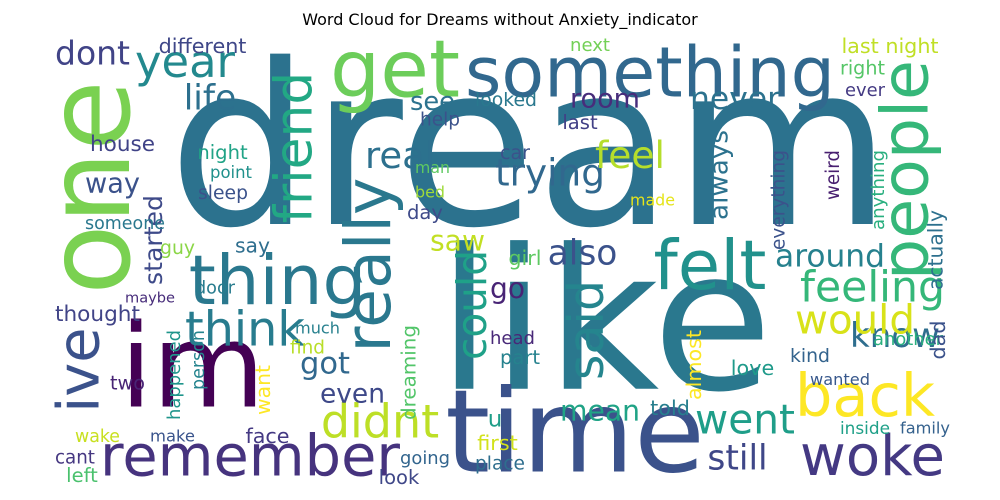 This screenshot has width=1000, height=500. I want to click on word-want: want, so click(263, 390).